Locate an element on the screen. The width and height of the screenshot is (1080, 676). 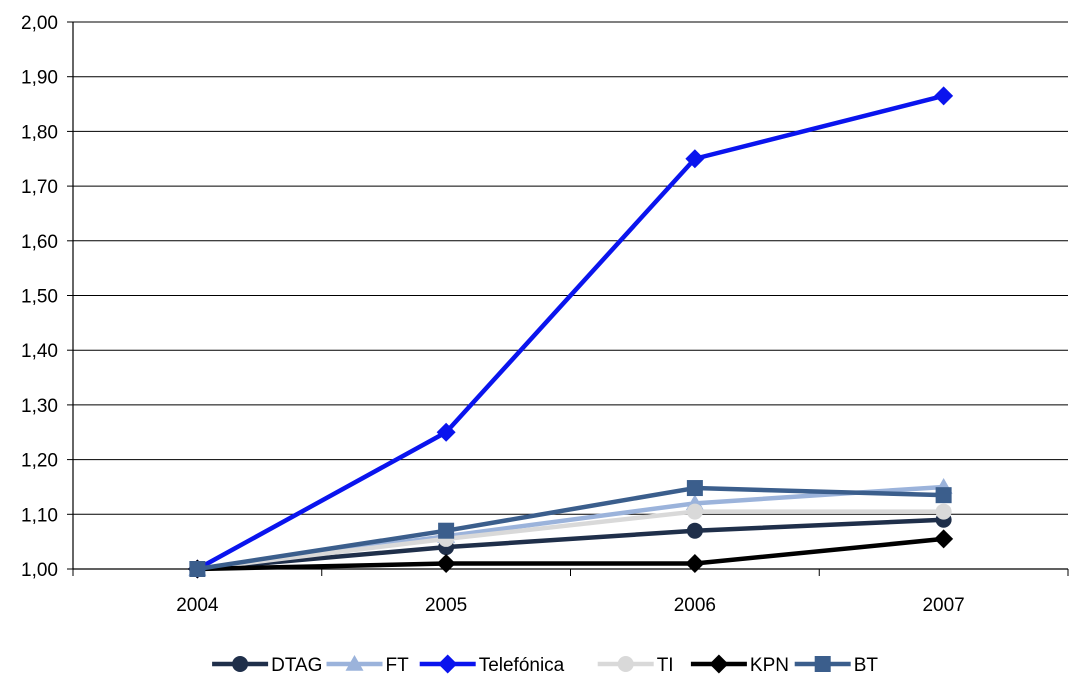
legend-item: TI is located at coordinates (635, 665).